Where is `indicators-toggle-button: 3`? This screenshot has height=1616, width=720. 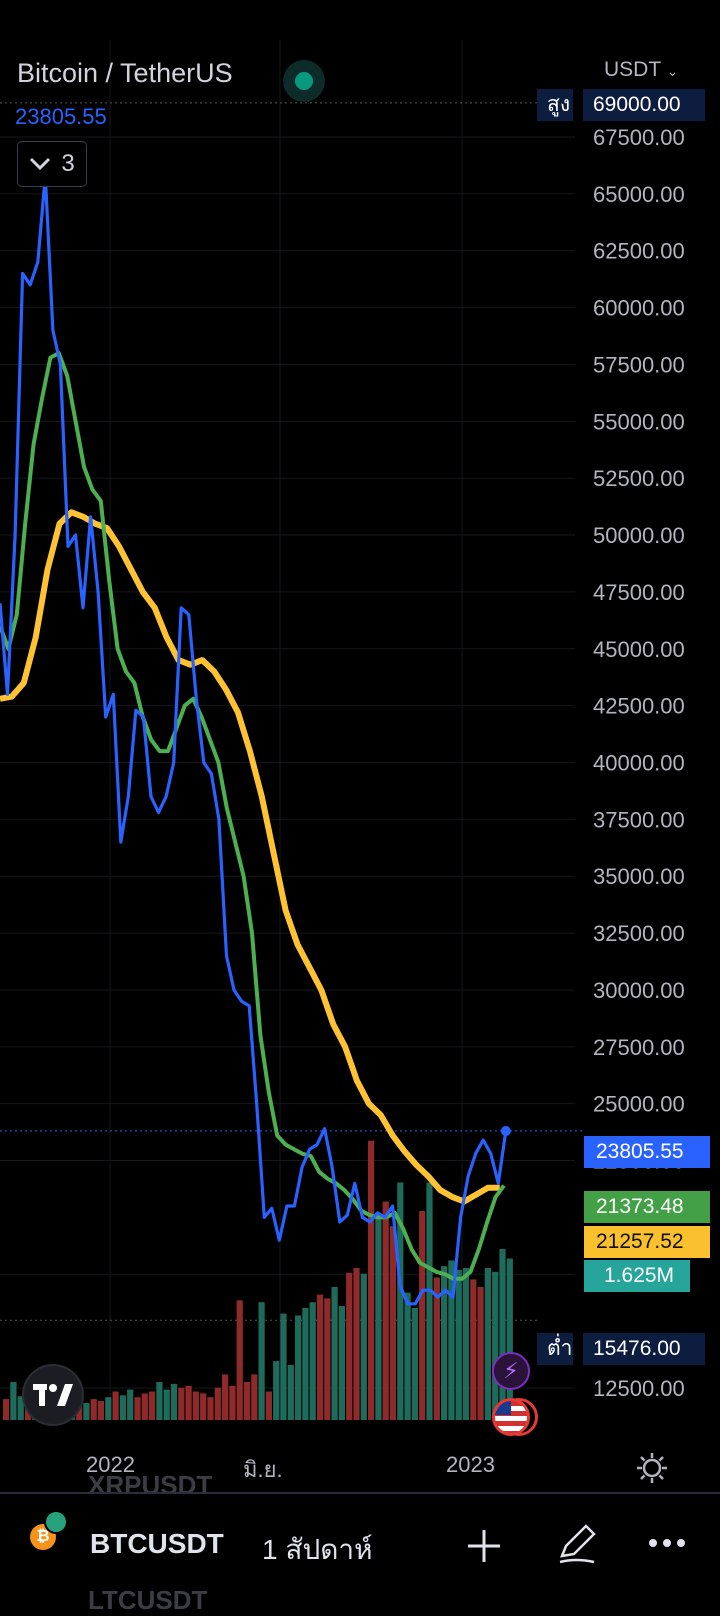
indicators-toggle-button: 3 is located at coordinates (52, 164).